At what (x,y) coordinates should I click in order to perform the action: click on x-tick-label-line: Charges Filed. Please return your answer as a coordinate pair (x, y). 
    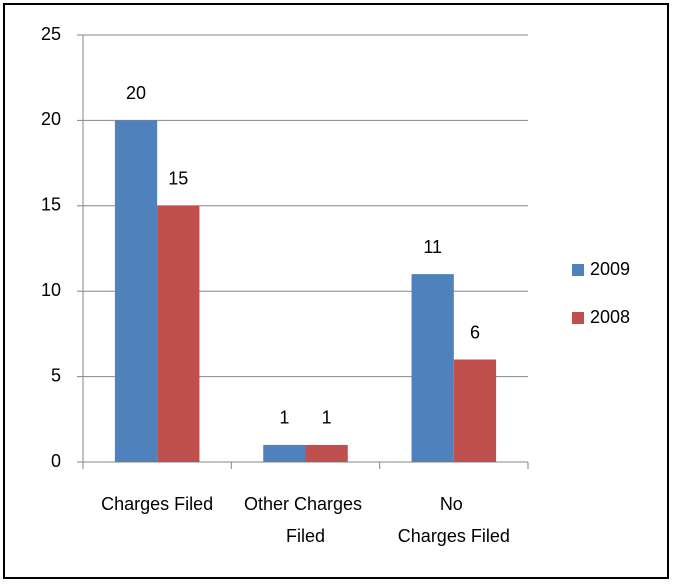
    Looking at the image, I should click on (454, 536).